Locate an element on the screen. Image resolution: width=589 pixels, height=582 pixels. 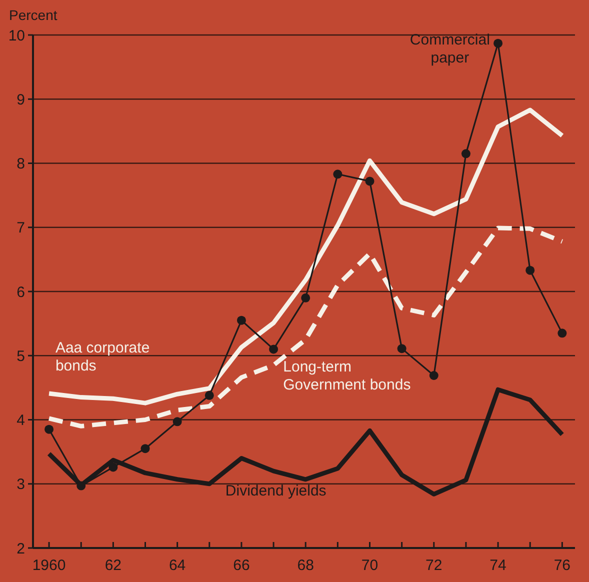
series-label: Aaa corporate bonds is located at coordinates (102, 356).